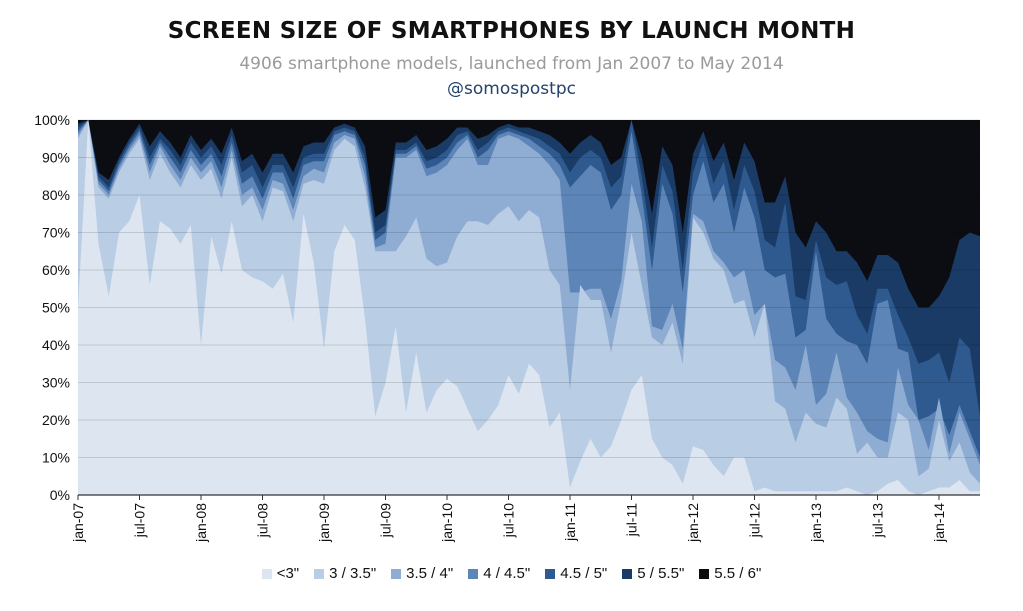  Describe the element at coordinates (507, 573) in the screenshot. I see `legend-label: 4 / 4.5"` at that location.